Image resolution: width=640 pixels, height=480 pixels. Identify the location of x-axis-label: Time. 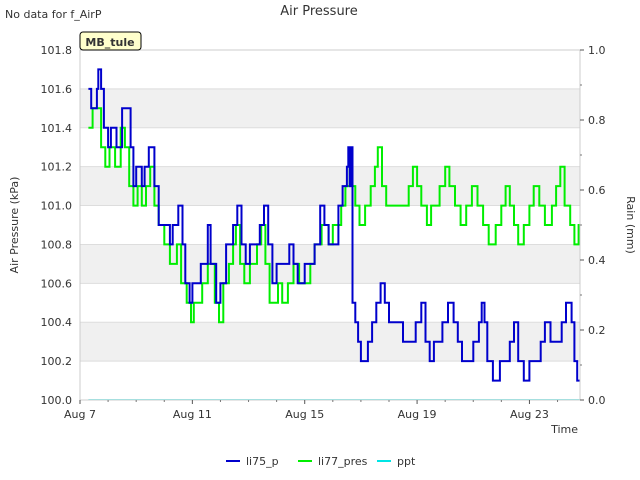
(564, 429).